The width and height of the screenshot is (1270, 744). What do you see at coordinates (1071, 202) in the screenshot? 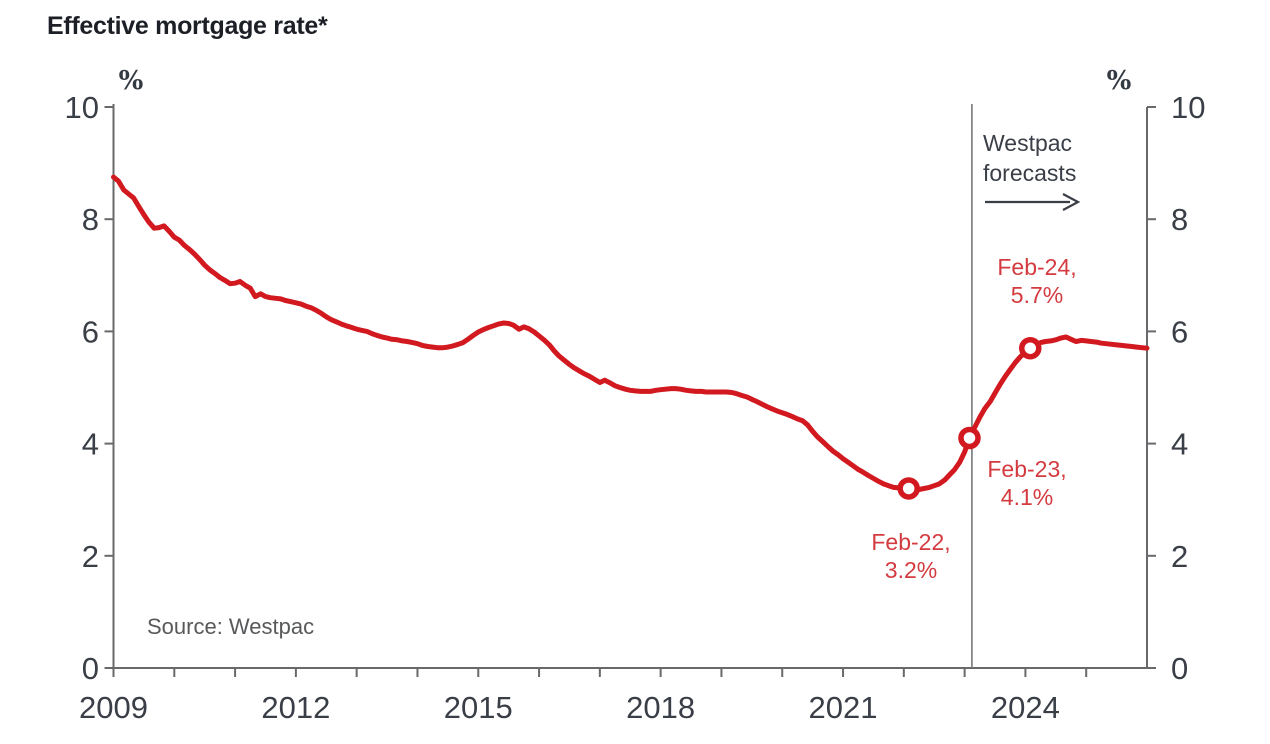
I see `forecast-arrow-head` at bounding box center [1071, 202].